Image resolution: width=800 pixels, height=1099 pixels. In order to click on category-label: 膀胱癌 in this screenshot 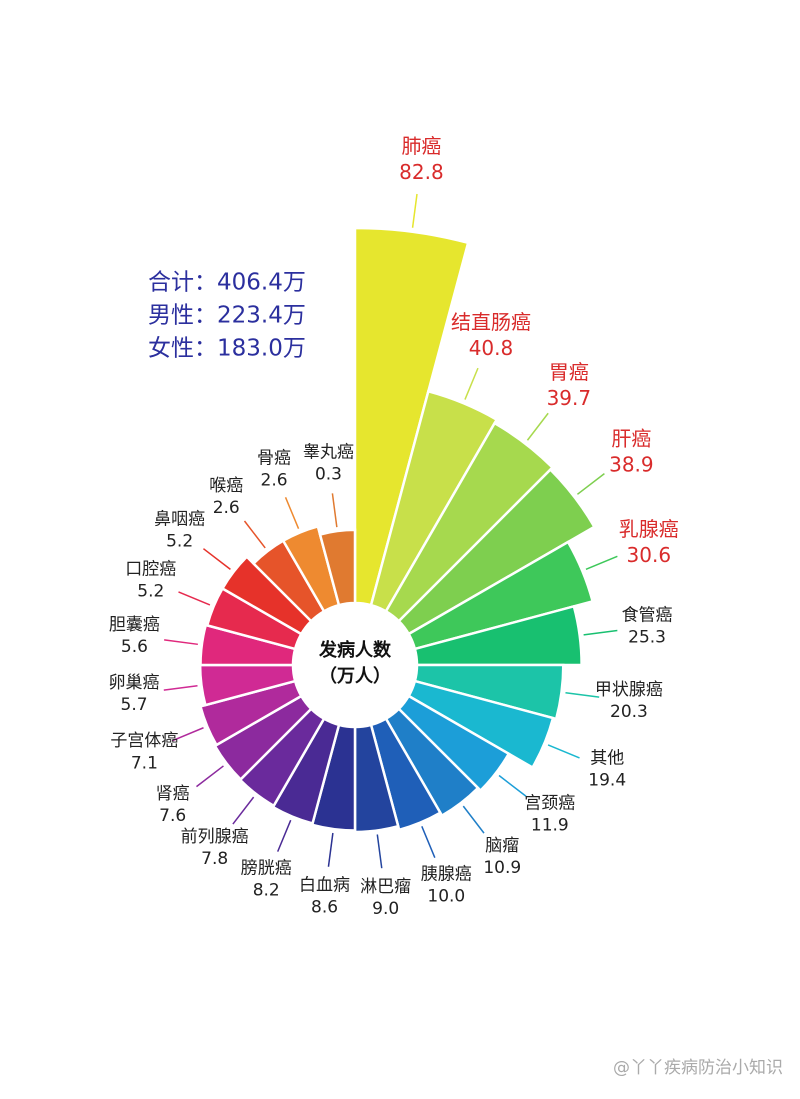, I will do `click(266, 868)`.